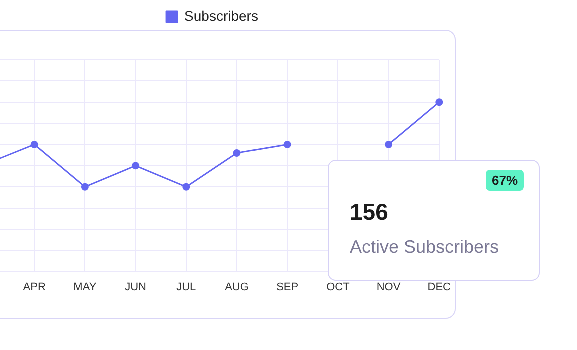 Image resolution: width=577 pixels, height=350 pixels. Describe the element at coordinates (86, 287) in the screenshot. I see `x-tick-label: MAY` at that location.